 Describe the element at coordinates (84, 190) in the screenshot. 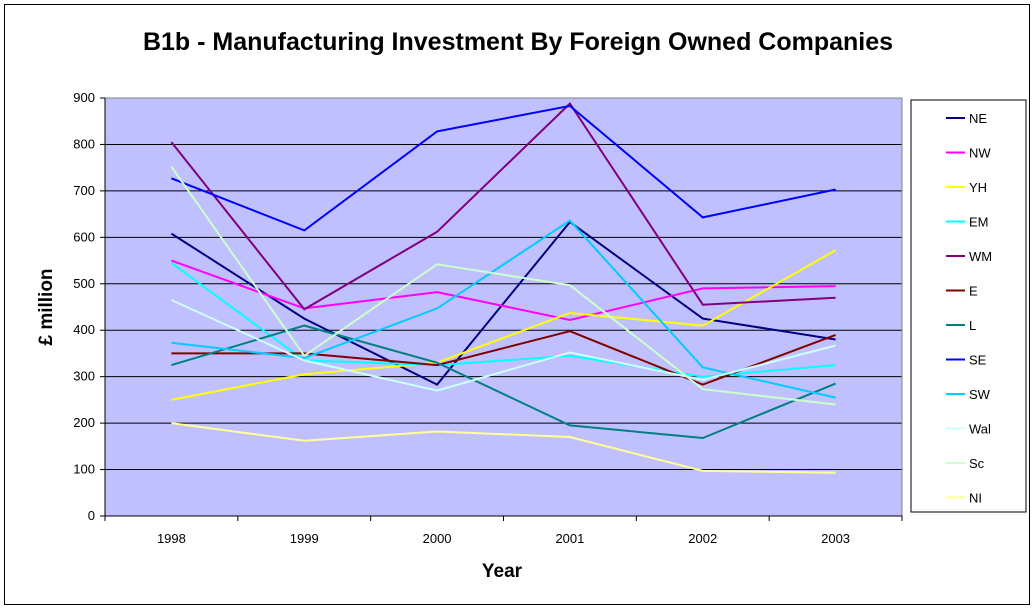

I see `y-tick-label: 700` at that location.